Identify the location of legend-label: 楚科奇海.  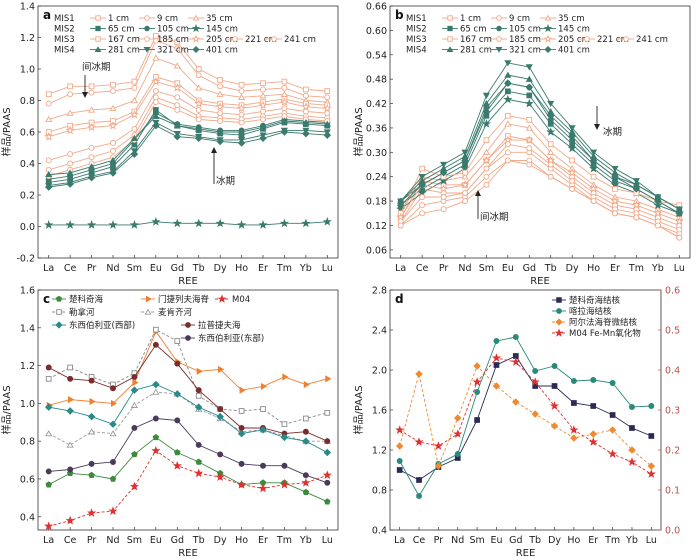
(86, 299).